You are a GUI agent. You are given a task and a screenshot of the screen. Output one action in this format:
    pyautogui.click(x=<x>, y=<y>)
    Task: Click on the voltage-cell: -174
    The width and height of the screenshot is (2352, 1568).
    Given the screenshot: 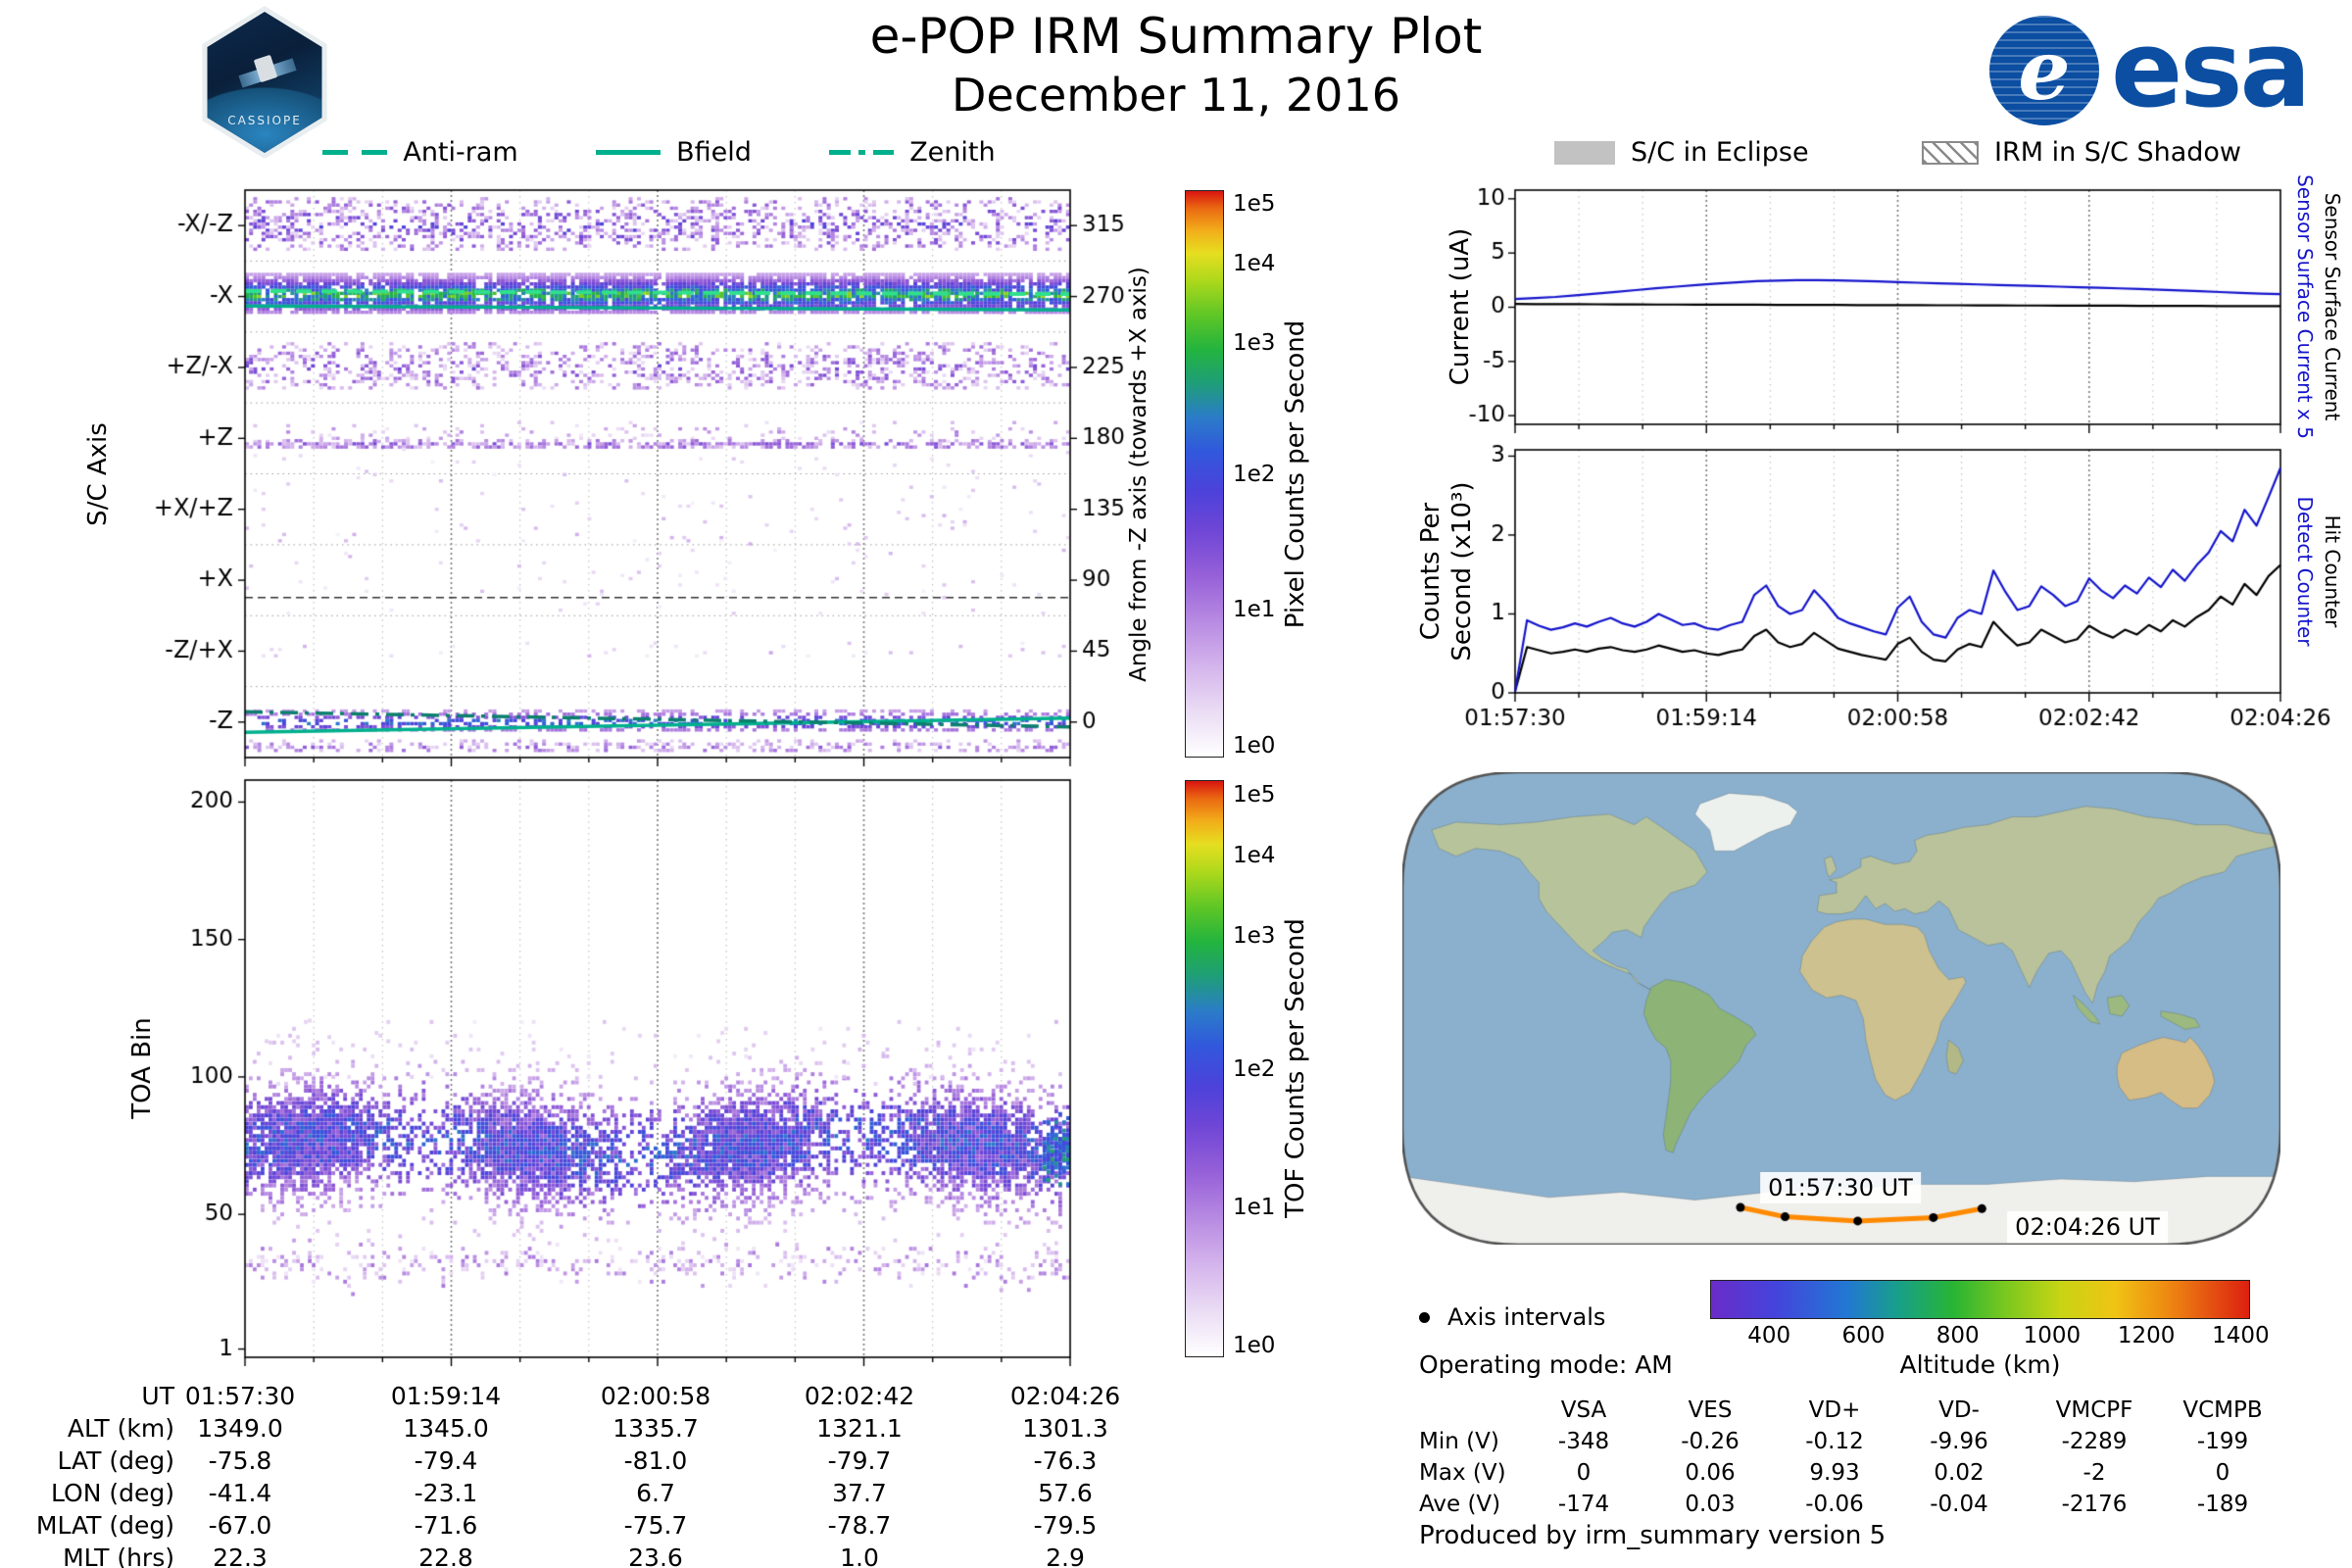 What is the action you would take?
    pyautogui.click(x=1583, y=1504)
    